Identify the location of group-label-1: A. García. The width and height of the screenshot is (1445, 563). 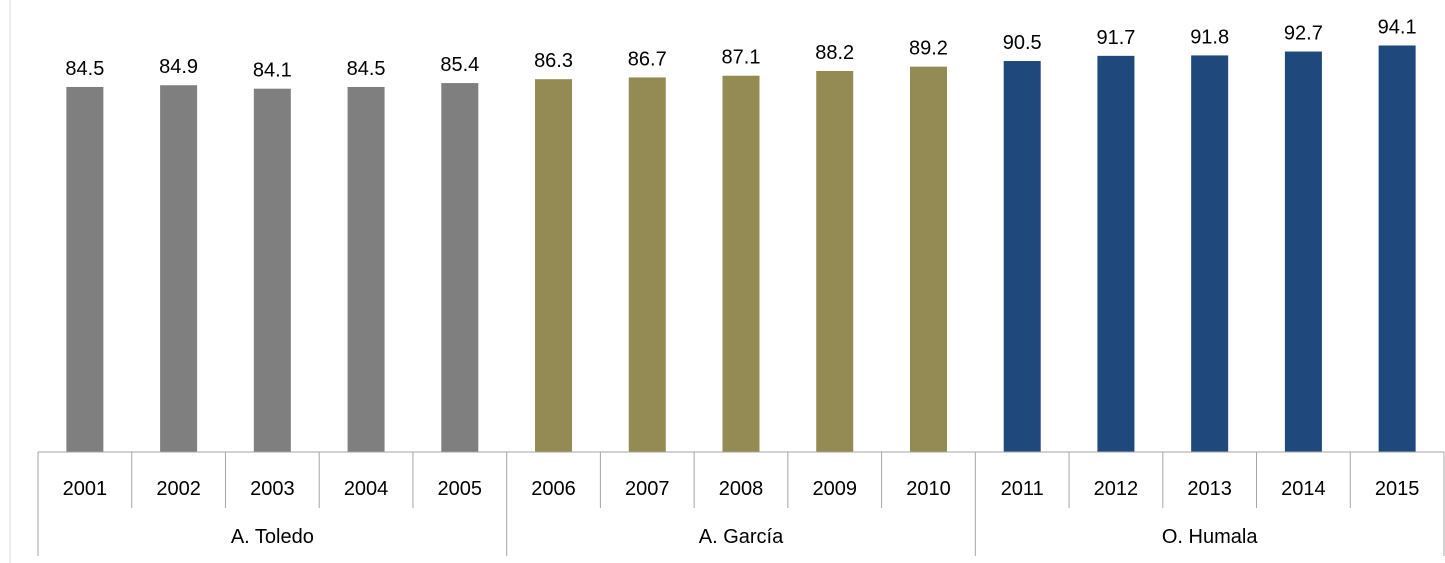
(741, 537).